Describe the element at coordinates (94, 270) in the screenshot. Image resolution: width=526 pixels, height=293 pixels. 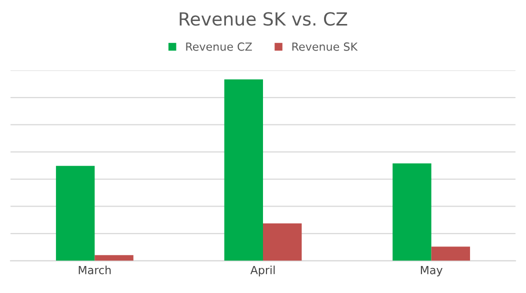
I see `x-tick-label: March` at that location.